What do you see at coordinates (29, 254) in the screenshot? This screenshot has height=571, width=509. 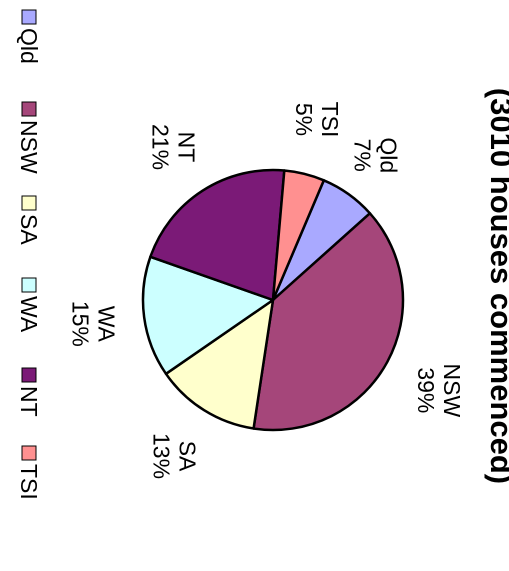 I see `legend: Qld NSW SA WA NT TSI` at bounding box center [29, 254].